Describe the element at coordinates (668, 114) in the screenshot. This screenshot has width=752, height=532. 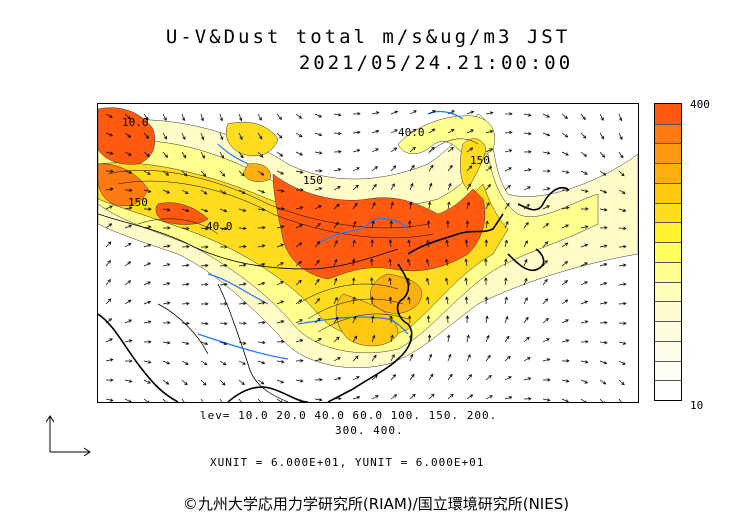
I see `legend-swatch` at that location.